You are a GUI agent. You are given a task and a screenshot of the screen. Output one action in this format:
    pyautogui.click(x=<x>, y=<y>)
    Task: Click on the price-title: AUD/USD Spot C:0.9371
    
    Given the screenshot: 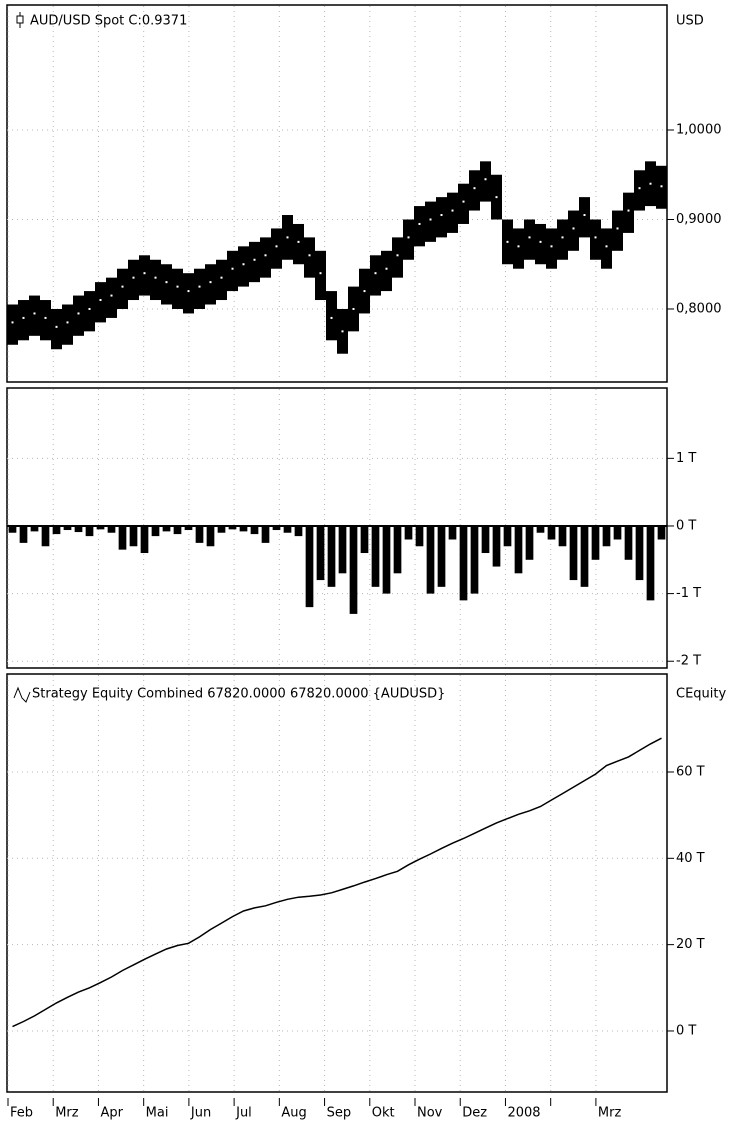 What is the action you would take?
    pyautogui.click(x=108, y=21)
    